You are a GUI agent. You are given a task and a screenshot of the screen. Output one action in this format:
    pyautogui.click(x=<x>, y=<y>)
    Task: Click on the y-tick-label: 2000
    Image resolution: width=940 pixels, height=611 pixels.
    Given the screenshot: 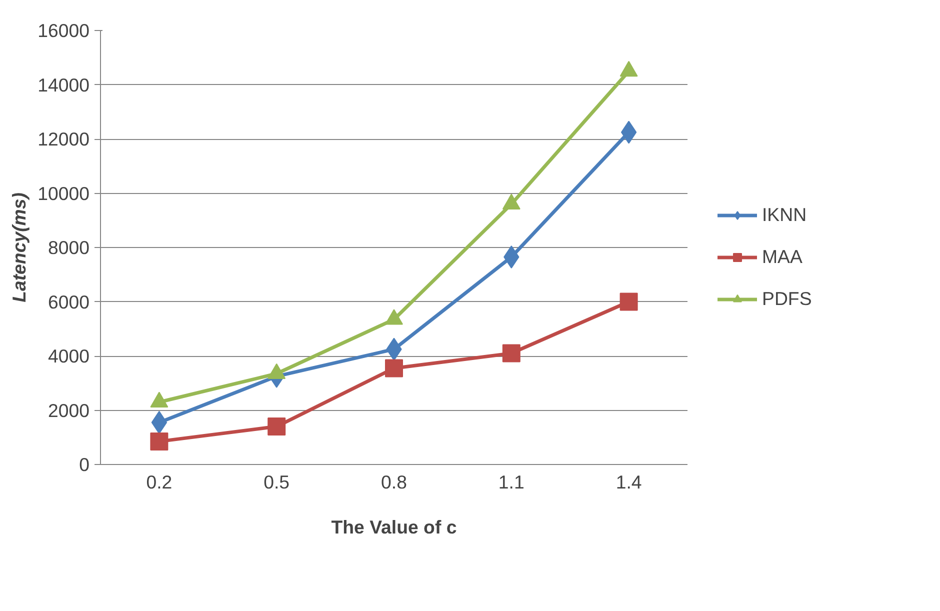 What is the action you would take?
    pyautogui.click(x=69, y=410)
    